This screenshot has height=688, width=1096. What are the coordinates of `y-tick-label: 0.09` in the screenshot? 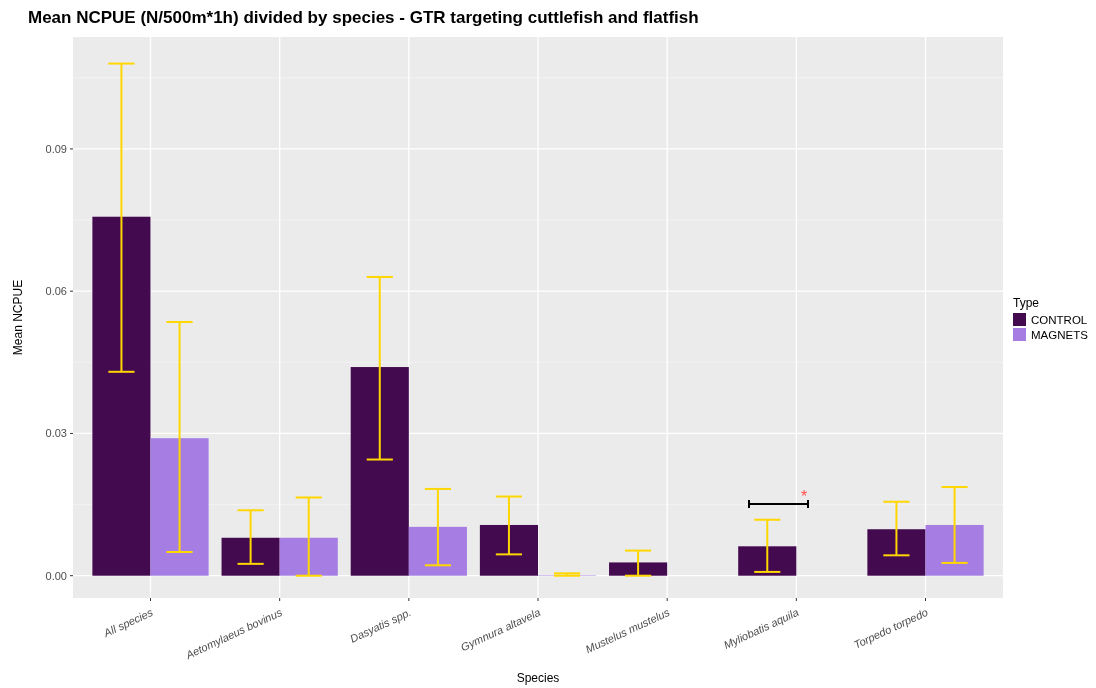 It's located at (56, 148).